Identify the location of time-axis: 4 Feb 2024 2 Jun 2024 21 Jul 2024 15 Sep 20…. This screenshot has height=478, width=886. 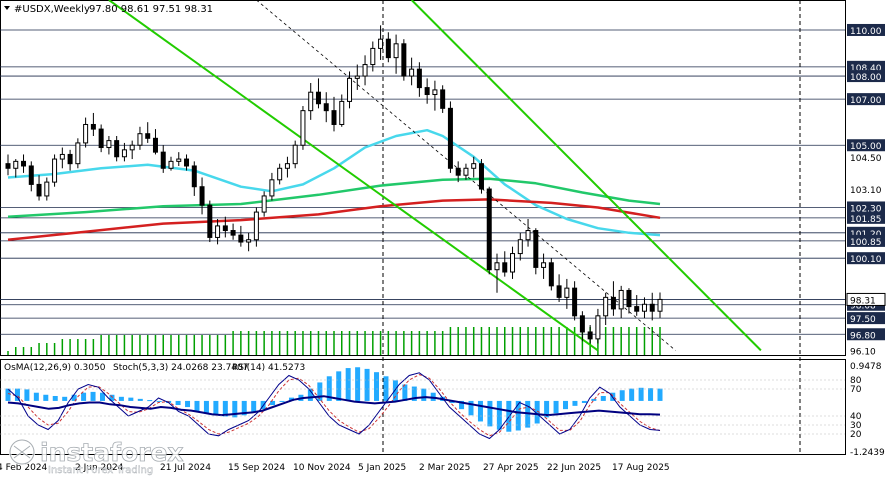
(335, 468).